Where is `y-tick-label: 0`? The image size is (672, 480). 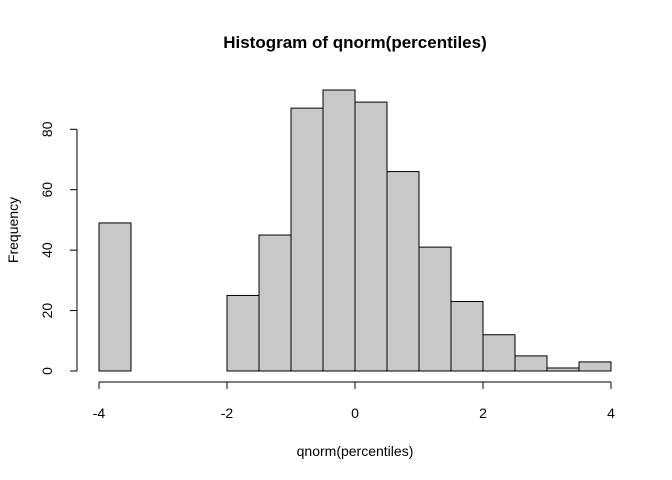
y-tick-label: 0 is located at coordinates (47, 371).